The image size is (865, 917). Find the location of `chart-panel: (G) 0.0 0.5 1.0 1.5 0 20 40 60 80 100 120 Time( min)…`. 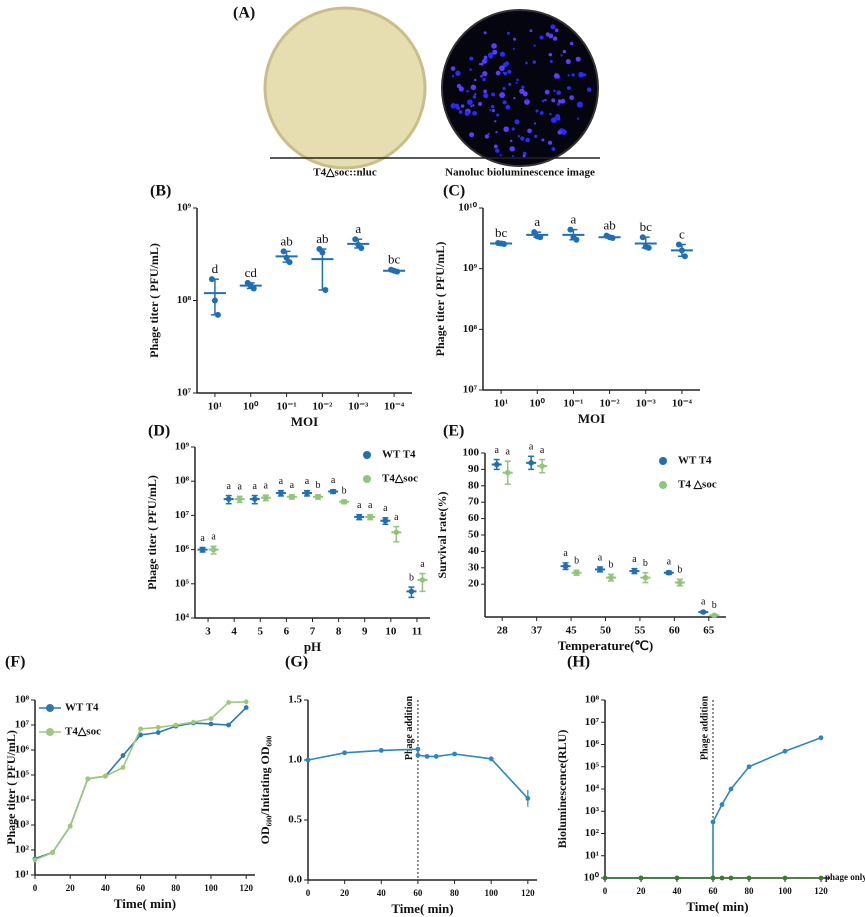

chart-panel: (G) 0.0 0.5 1.0 1.5 0 20 40 60 80 100 120 Time( min)… is located at coordinates (397, 785).